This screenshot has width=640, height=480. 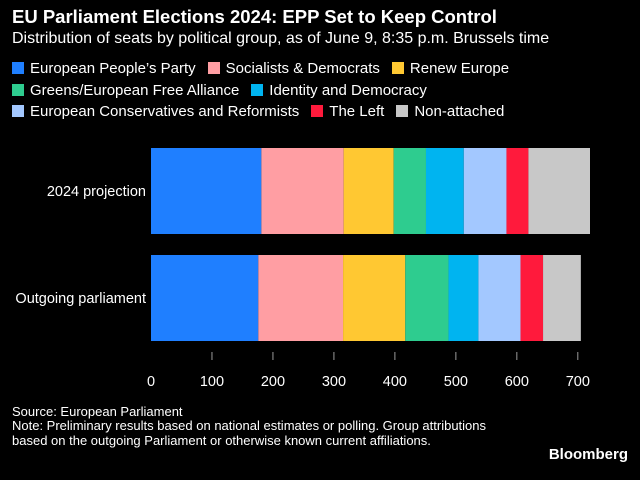 What do you see at coordinates (459, 111) in the screenshot?
I see `legend-label: Non-attached` at bounding box center [459, 111].